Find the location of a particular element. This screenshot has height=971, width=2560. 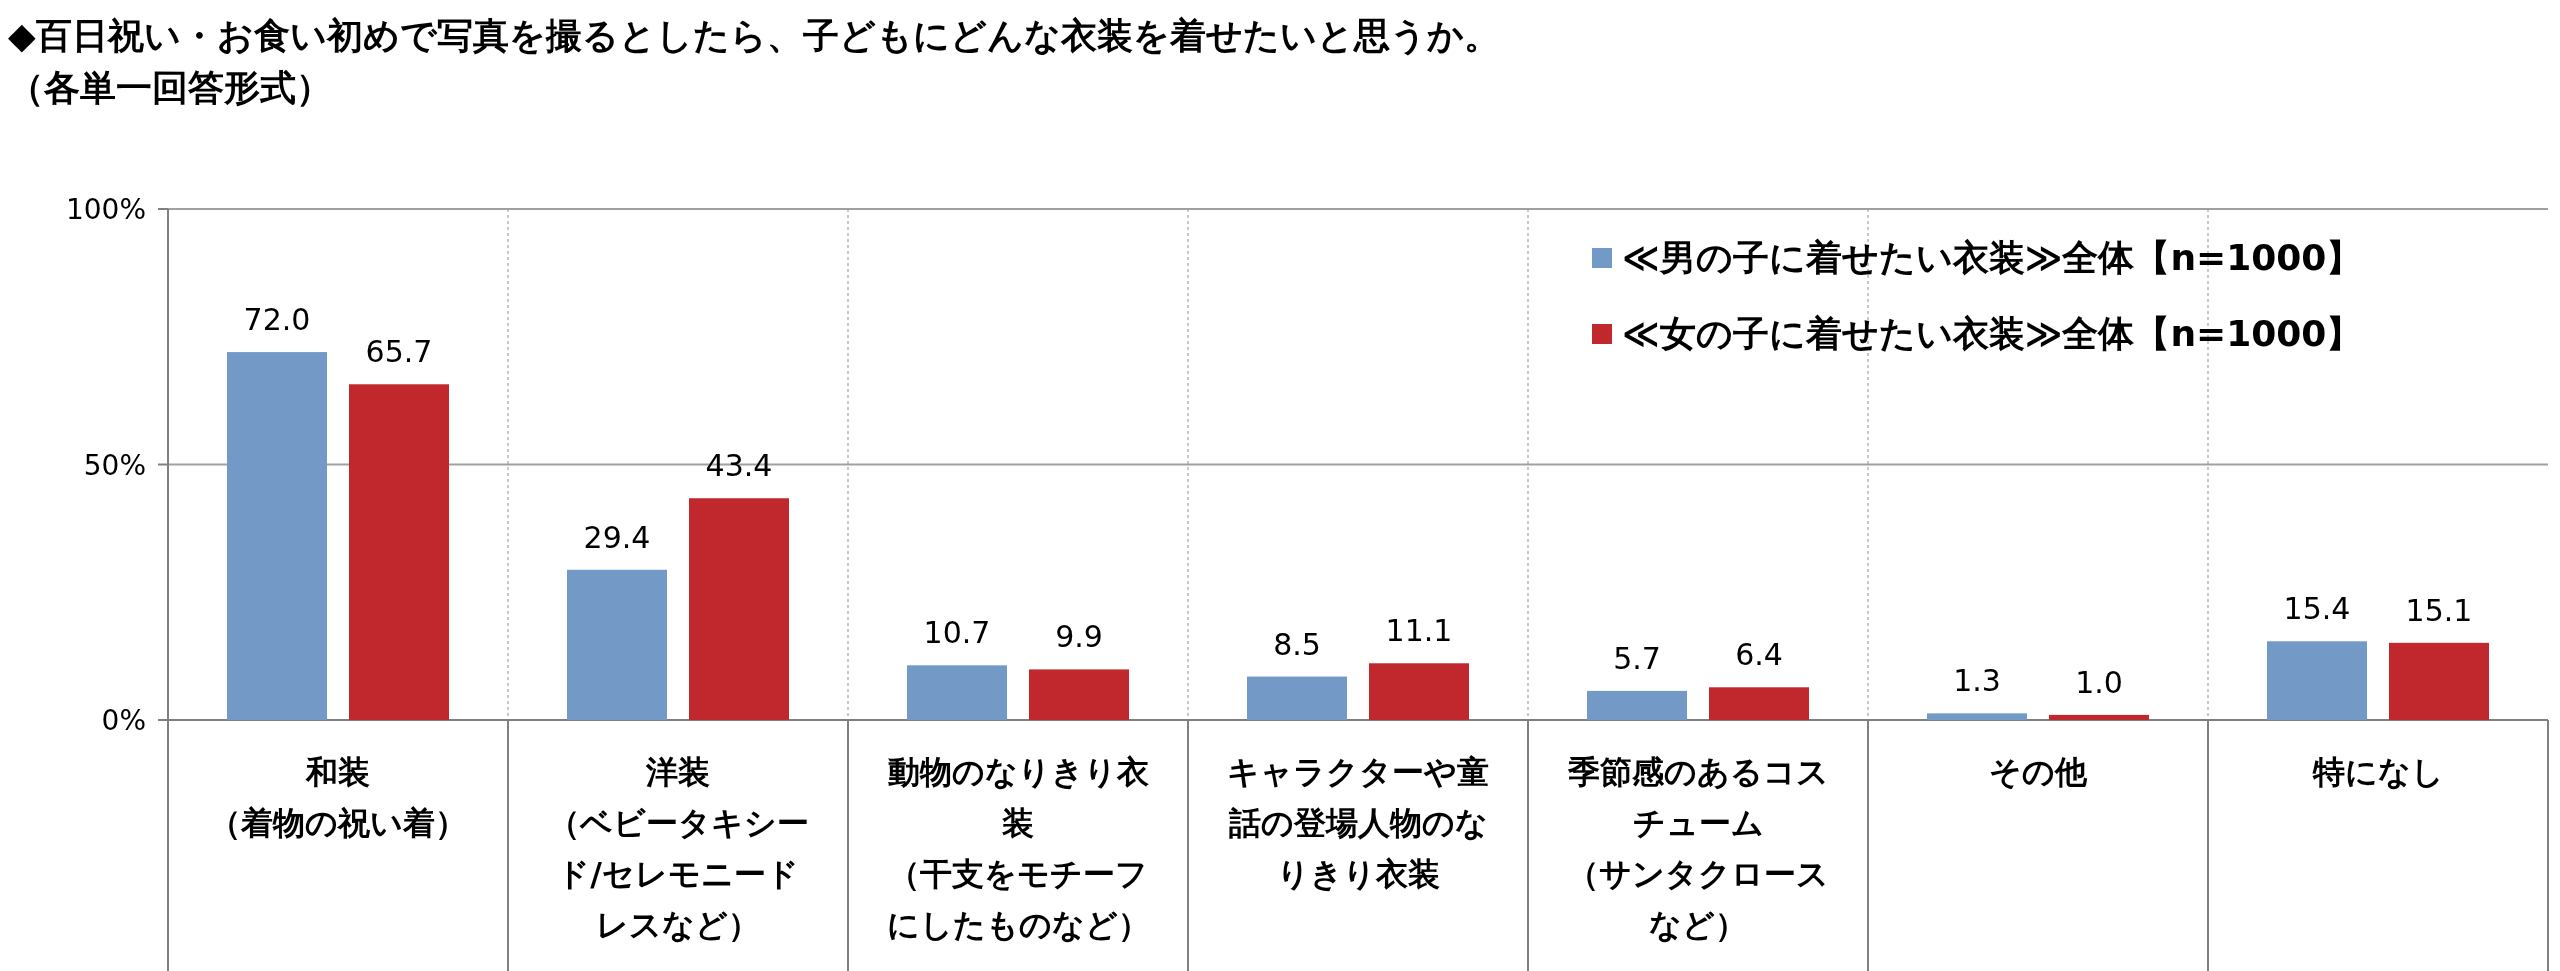

legend-label: ≪男の子に着せたい衣装≫全体【n=1000】 is located at coordinates (1992, 257).